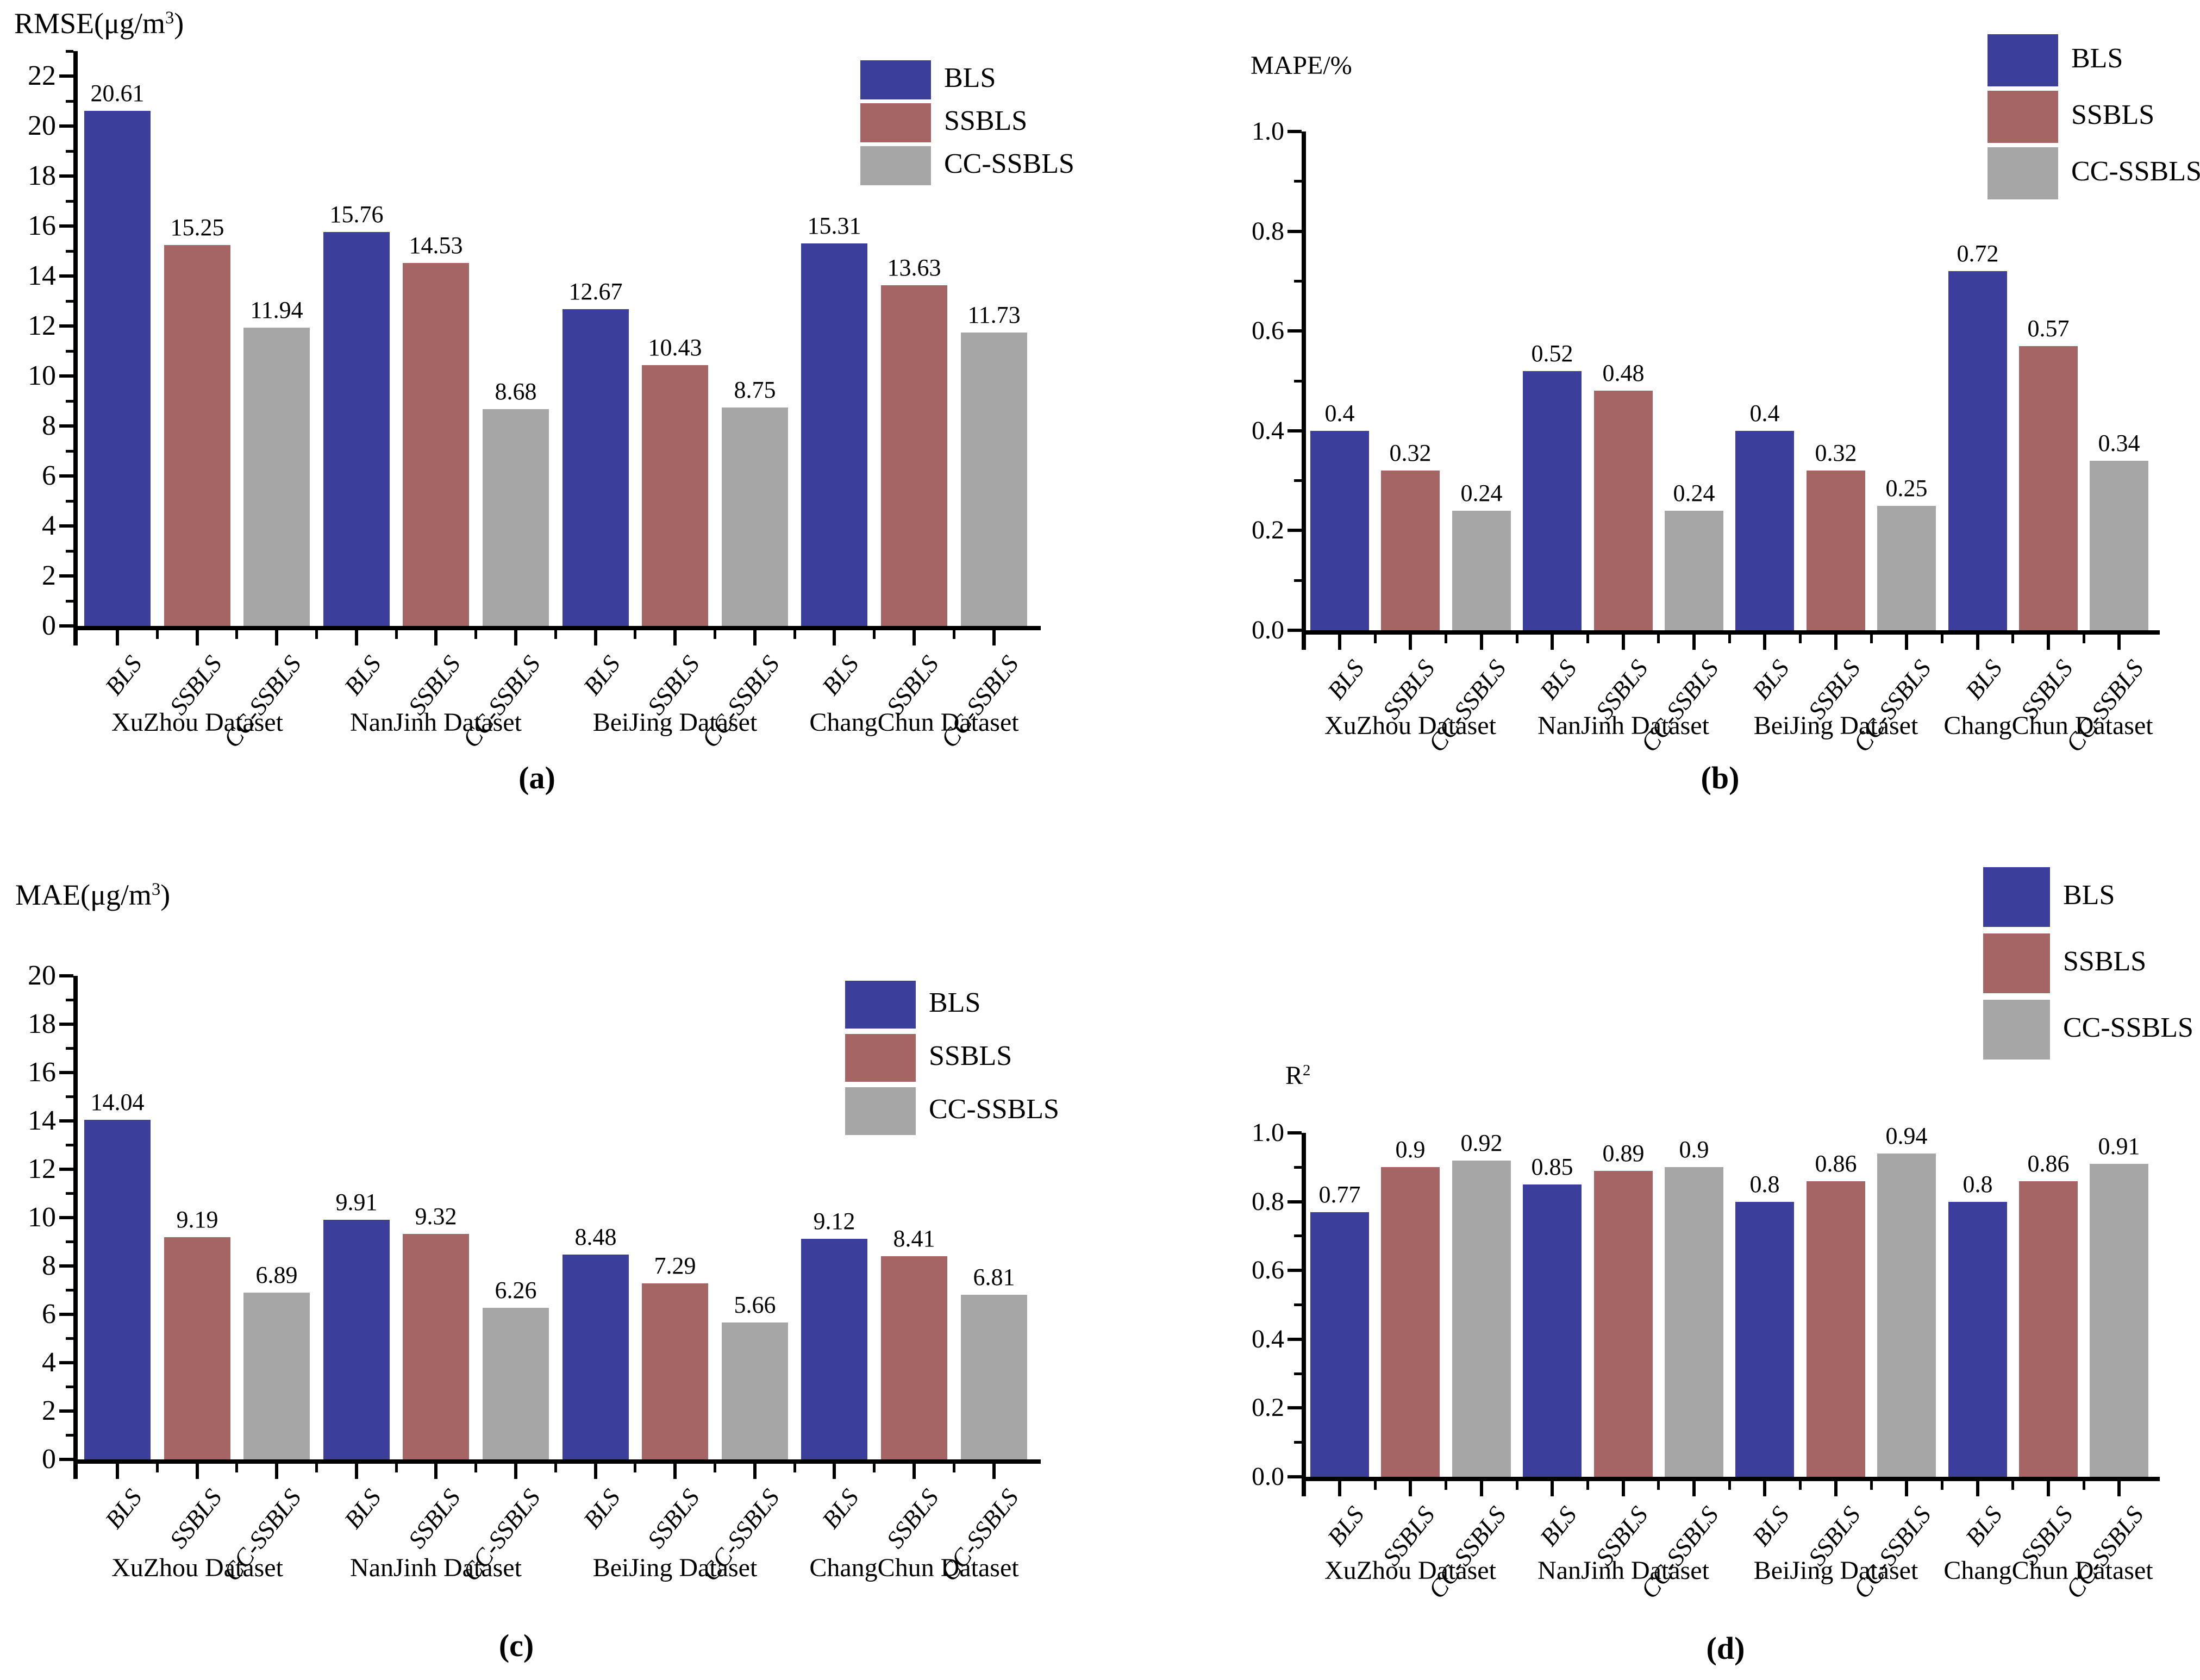  Describe the element at coordinates (1977, 1184) in the screenshot. I see `bar-value-label: 0.8` at that location.